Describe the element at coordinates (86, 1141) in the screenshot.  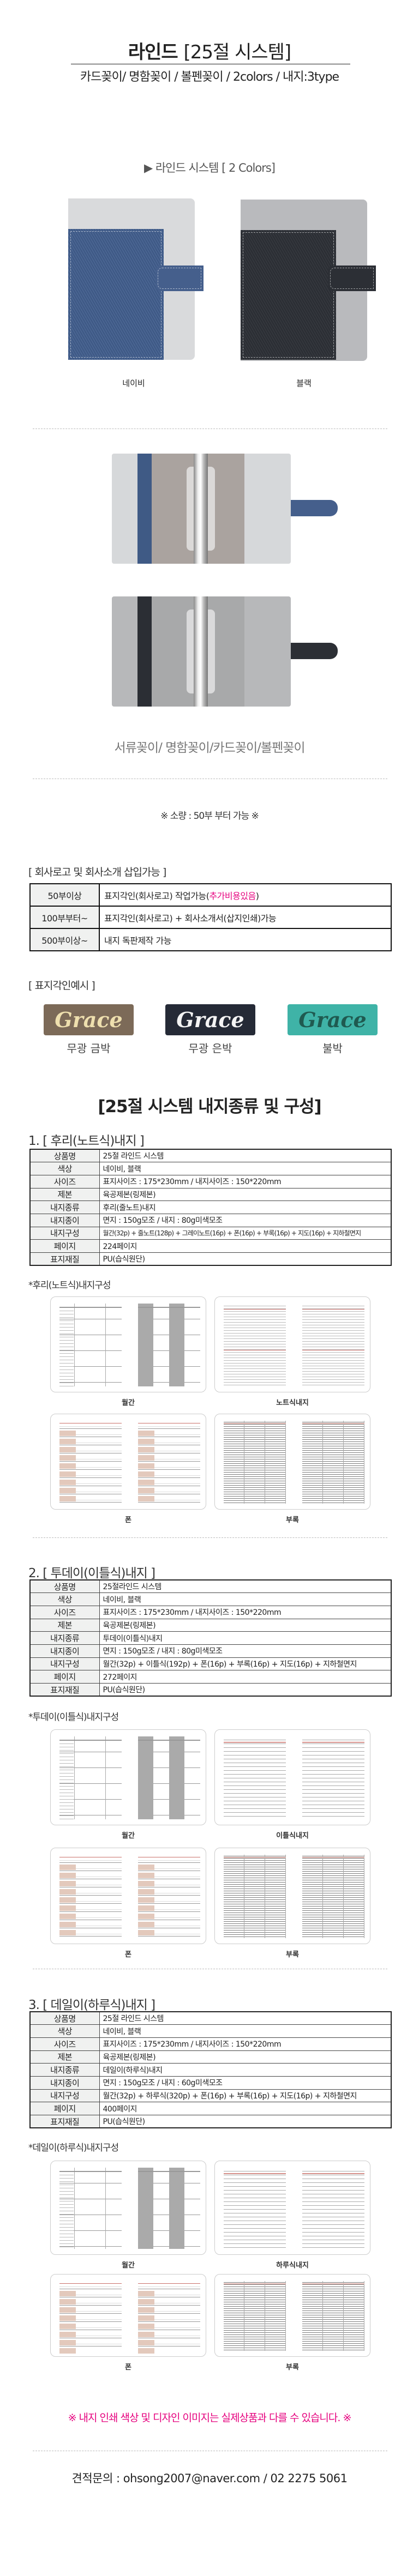
I see `section-heading: 1. [ 후리(노트식)내지 ]` at that location.